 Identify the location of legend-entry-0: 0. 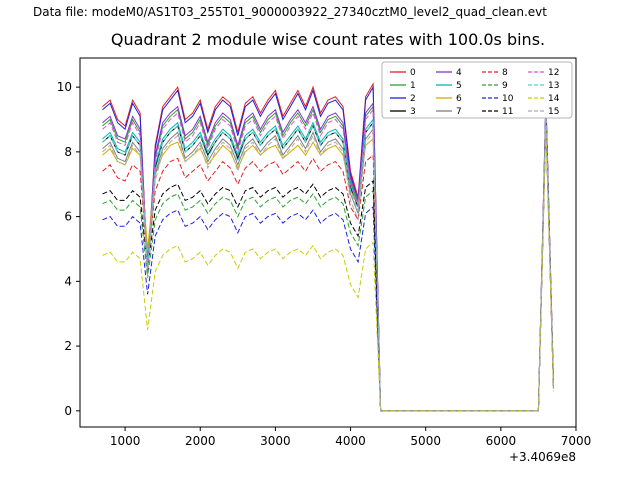
(413, 73).